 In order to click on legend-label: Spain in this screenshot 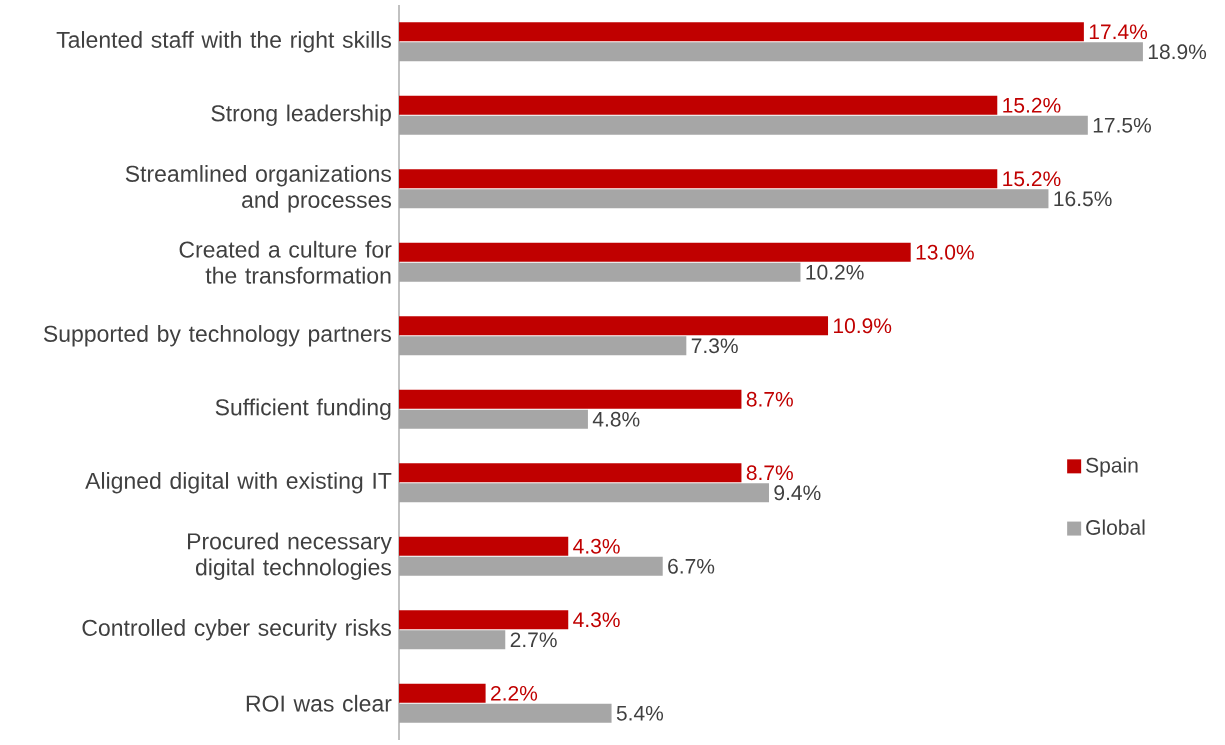, I will do `click(1112, 467)`.